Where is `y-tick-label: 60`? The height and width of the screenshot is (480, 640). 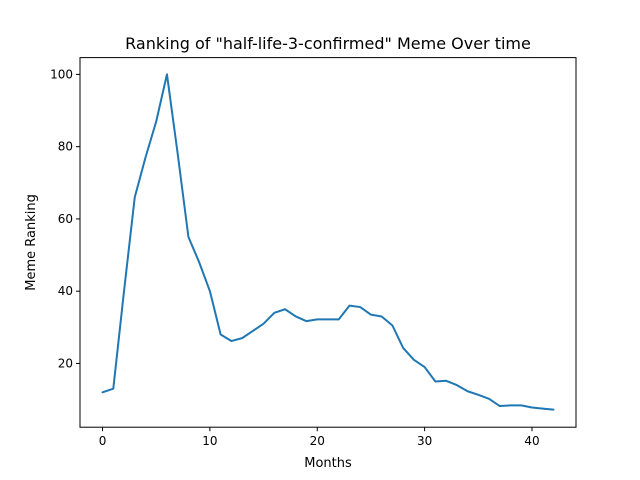 y-tick-label: 60 is located at coordinates (65, 219).